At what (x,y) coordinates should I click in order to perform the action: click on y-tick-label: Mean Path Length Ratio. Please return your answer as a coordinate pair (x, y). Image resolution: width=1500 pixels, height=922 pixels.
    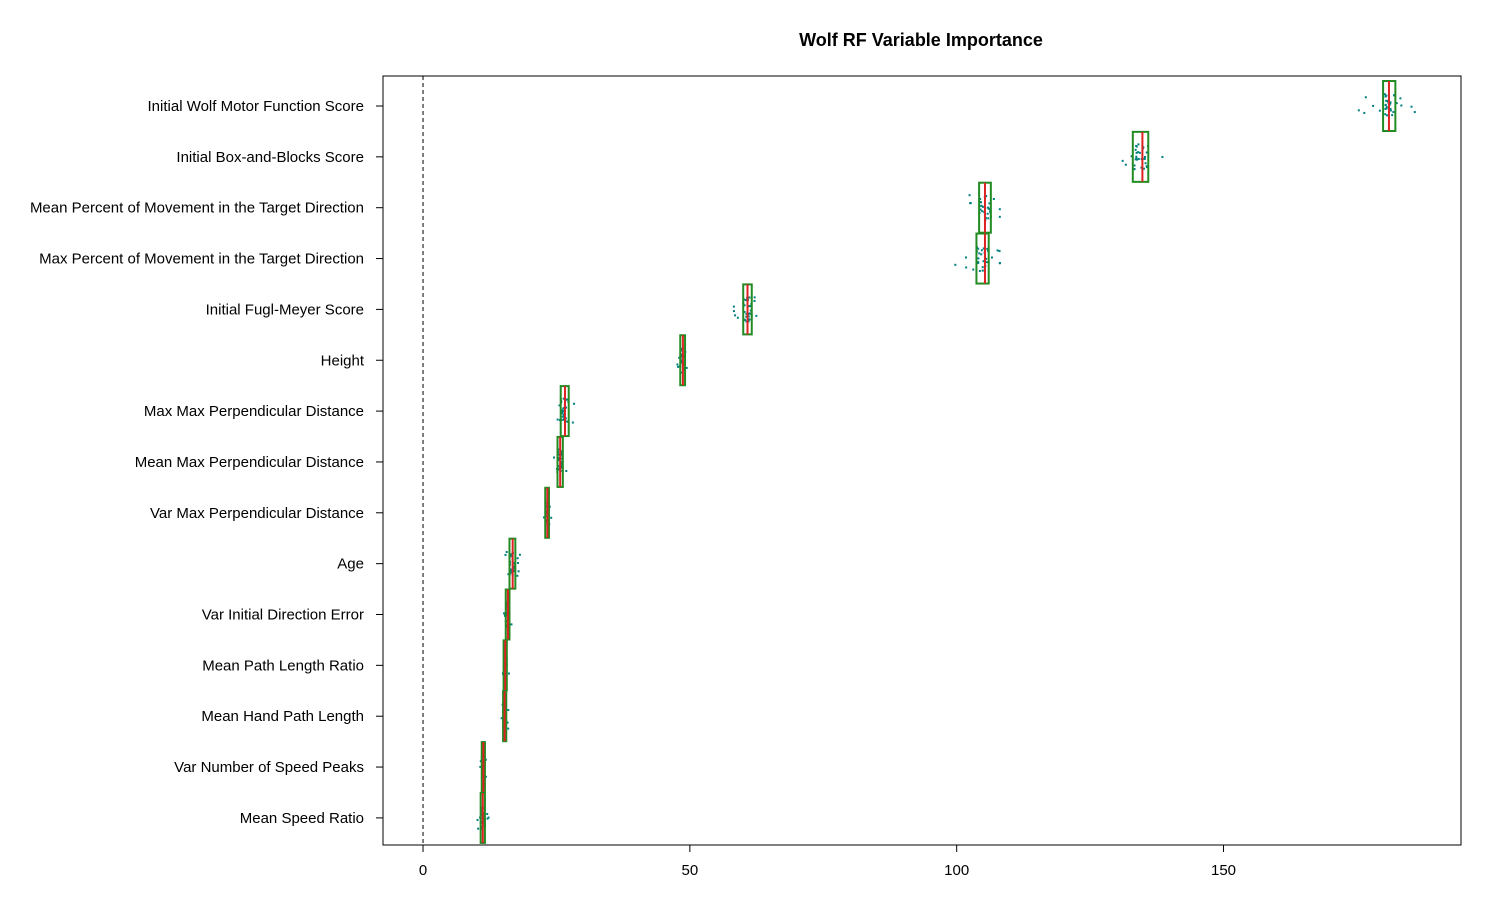
    Looking at the image, I should click on (283, 665).